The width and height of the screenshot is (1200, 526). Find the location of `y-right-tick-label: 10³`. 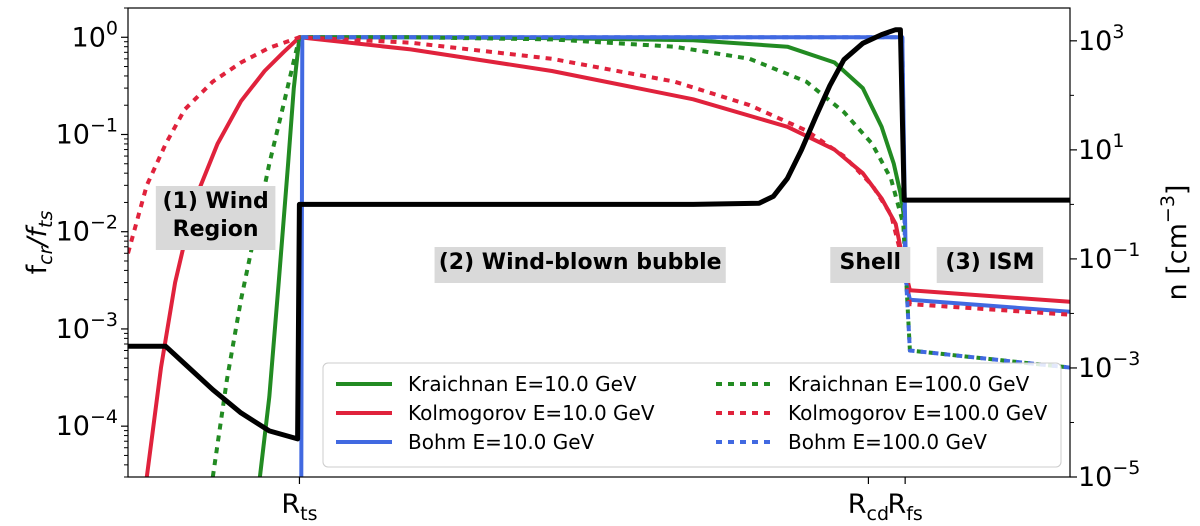

y-right-tick-label: 10³ is located at coordinates (1101, 39).